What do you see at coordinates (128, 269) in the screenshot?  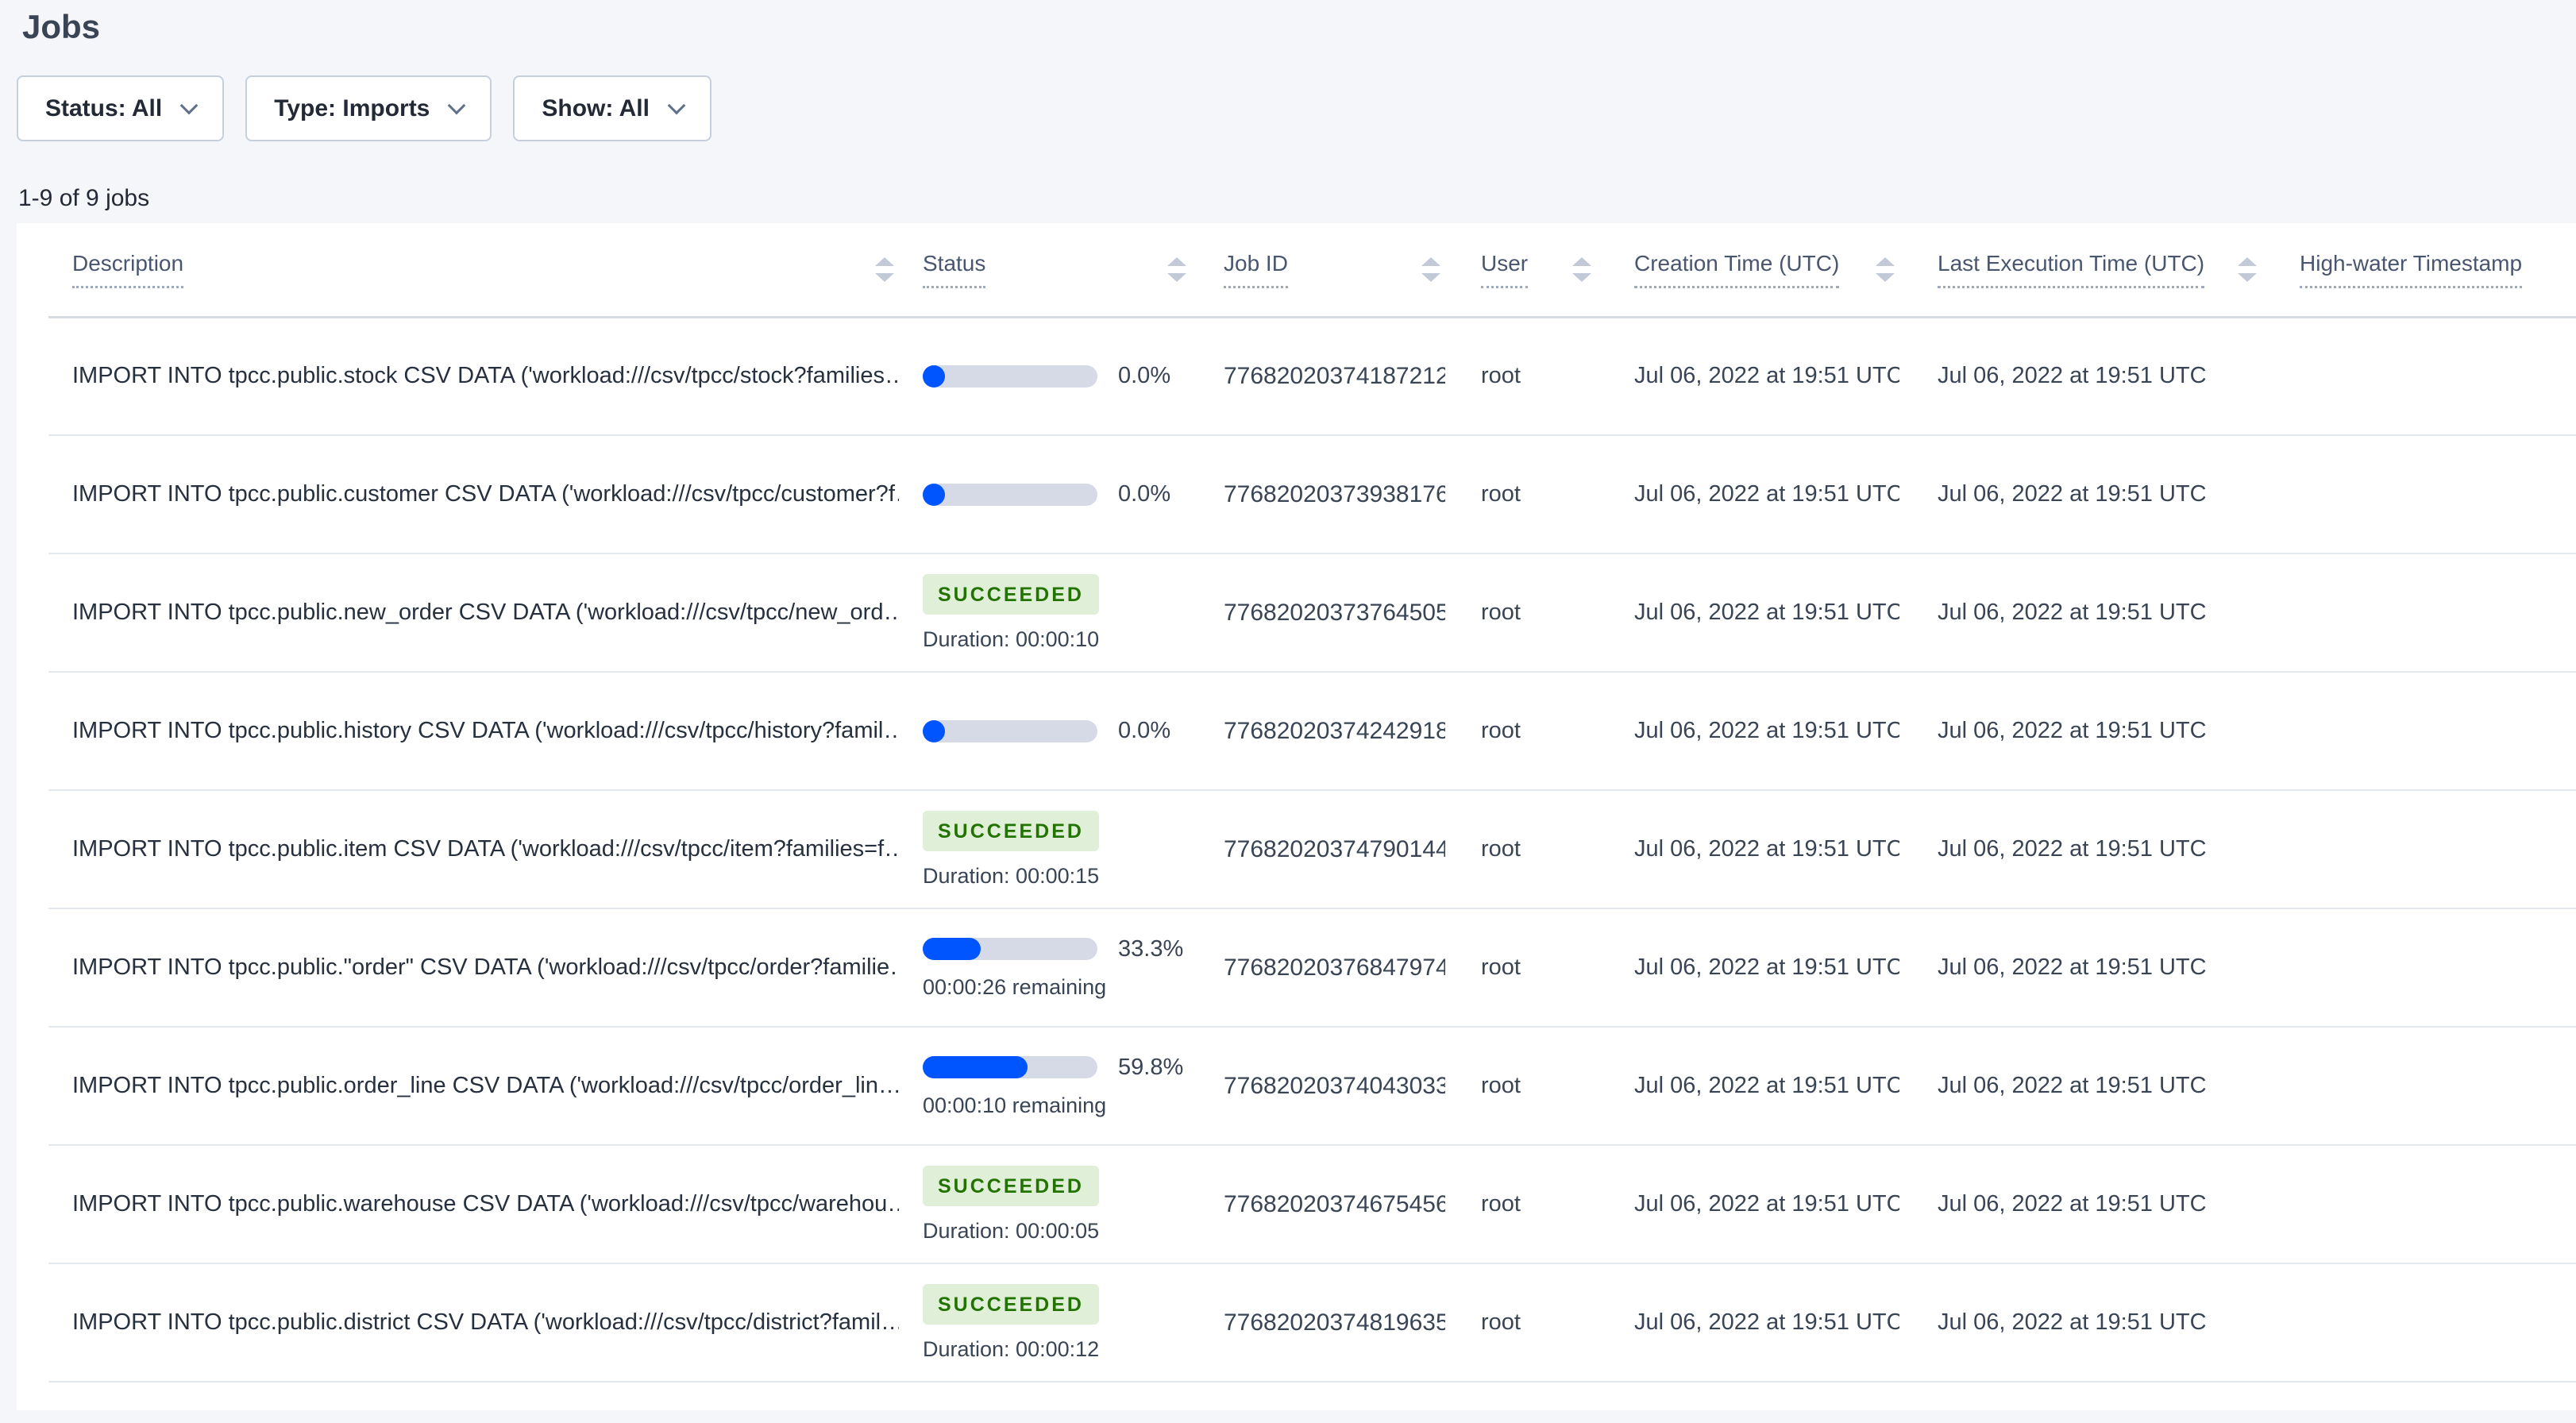 I see `column-label: Description` at bounding box center [128, 269].